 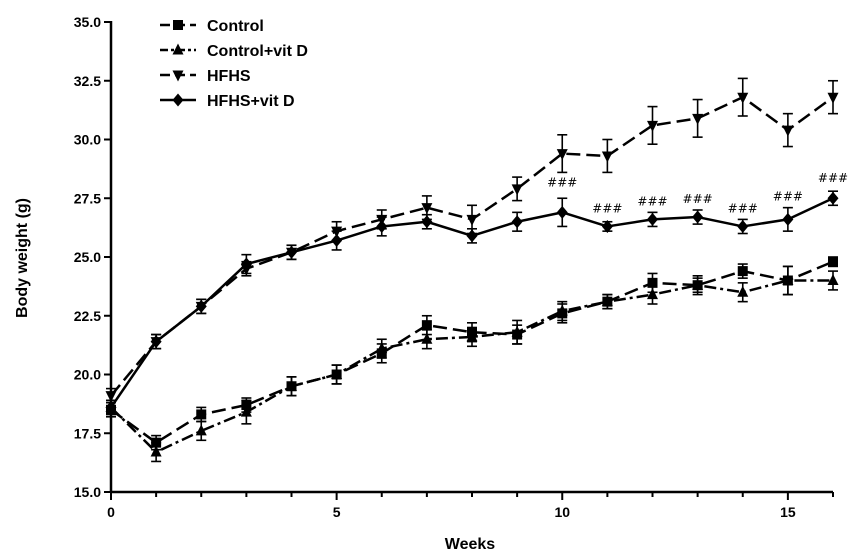 I want to click on y-tick-label: 32.5, so click(x=87, y=81).